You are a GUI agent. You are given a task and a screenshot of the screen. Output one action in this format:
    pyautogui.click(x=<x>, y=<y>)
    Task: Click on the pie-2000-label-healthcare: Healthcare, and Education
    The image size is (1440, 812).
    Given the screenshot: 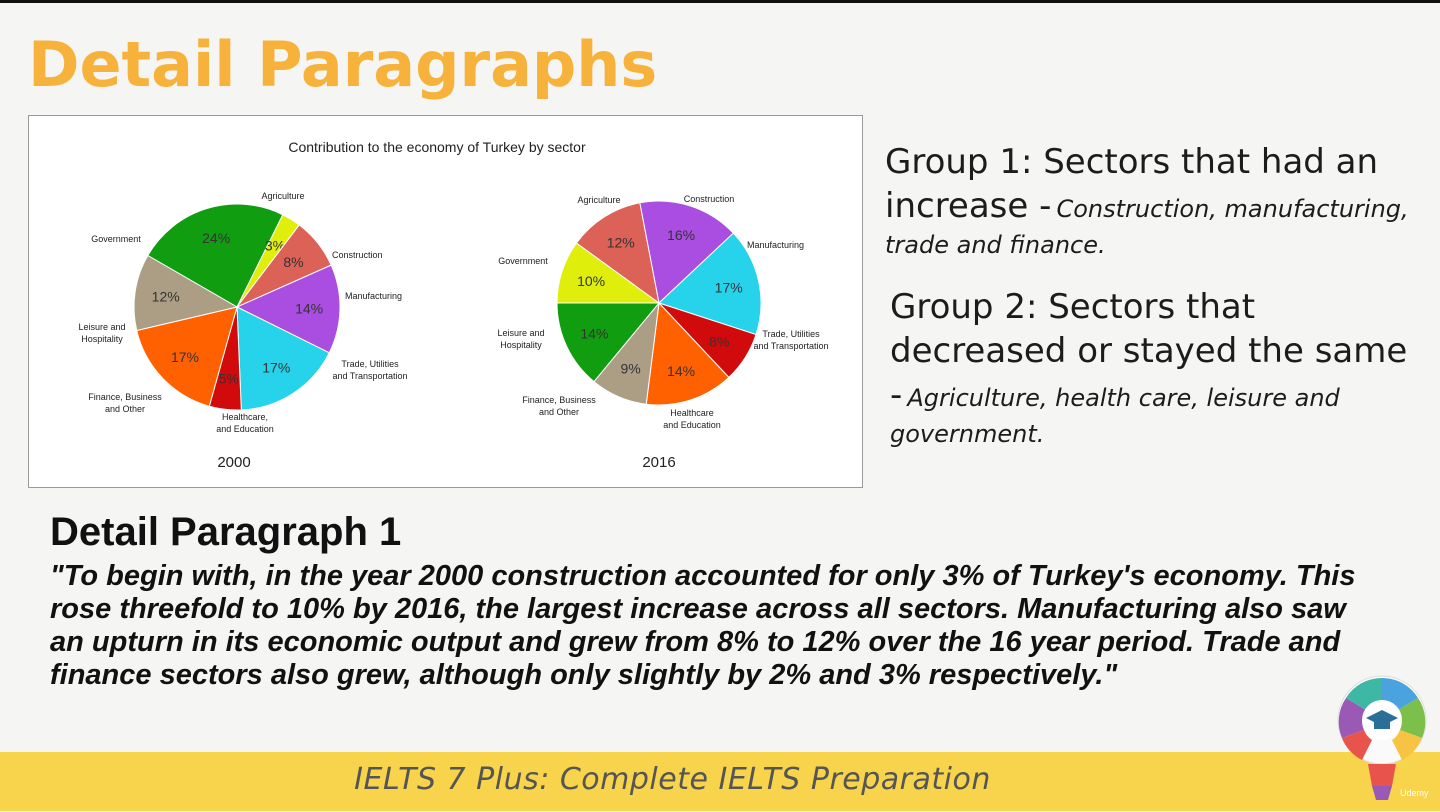 What is the action you would take?
    pyautogui.click(x=245, y=423)
    